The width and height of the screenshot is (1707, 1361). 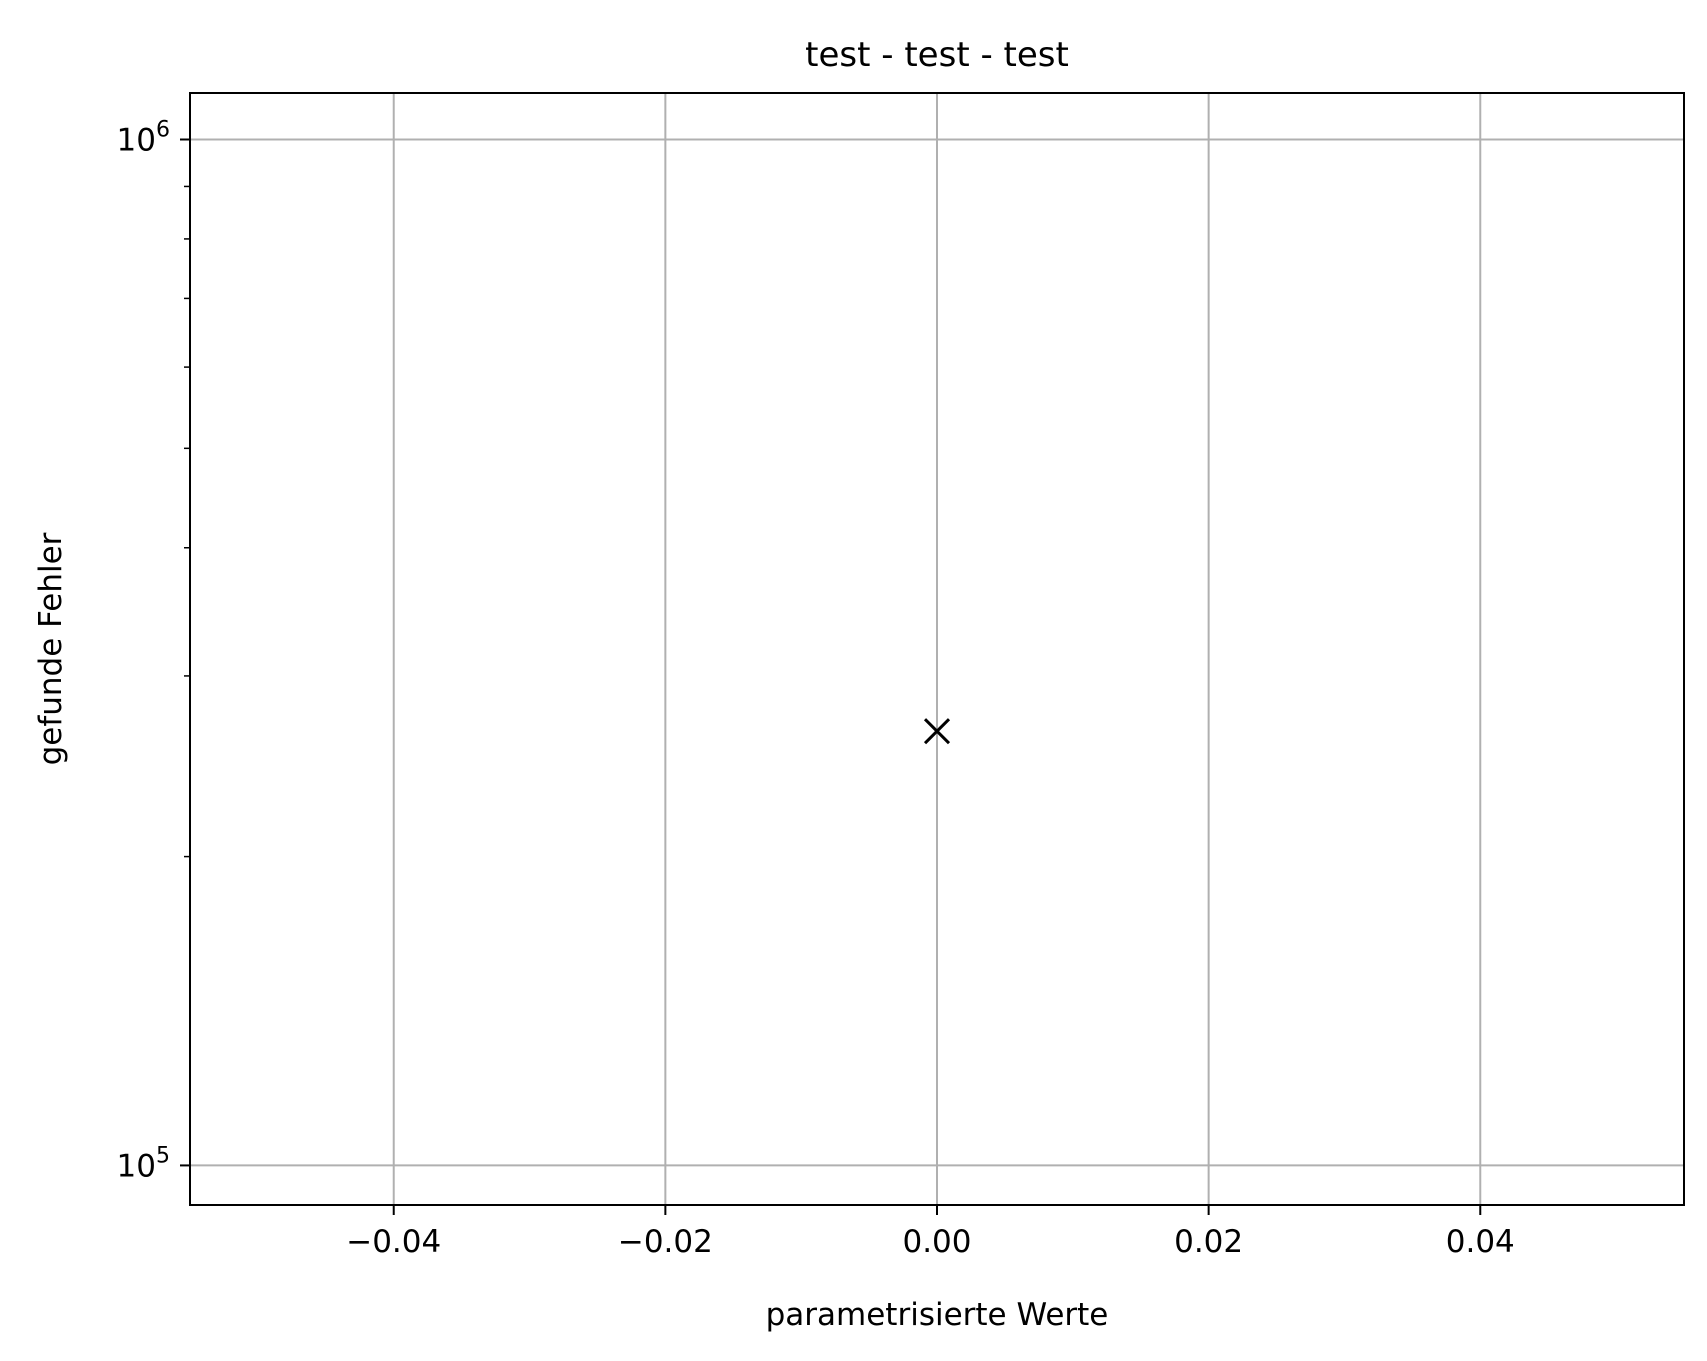 I want to click on marker-stroke, so click(x=937, y=731).